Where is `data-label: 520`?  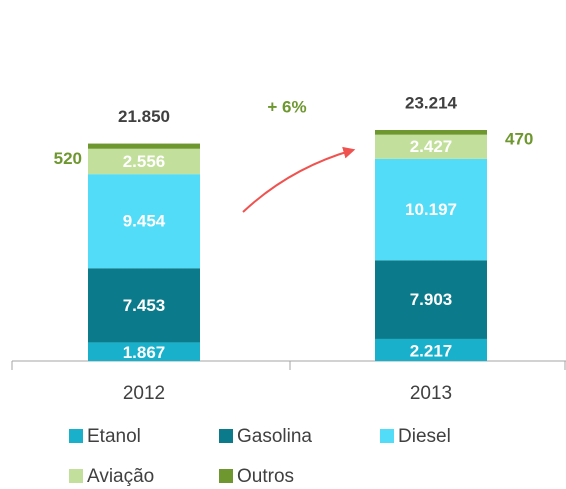
data-label: 520 is located at coordinates (68, 158).